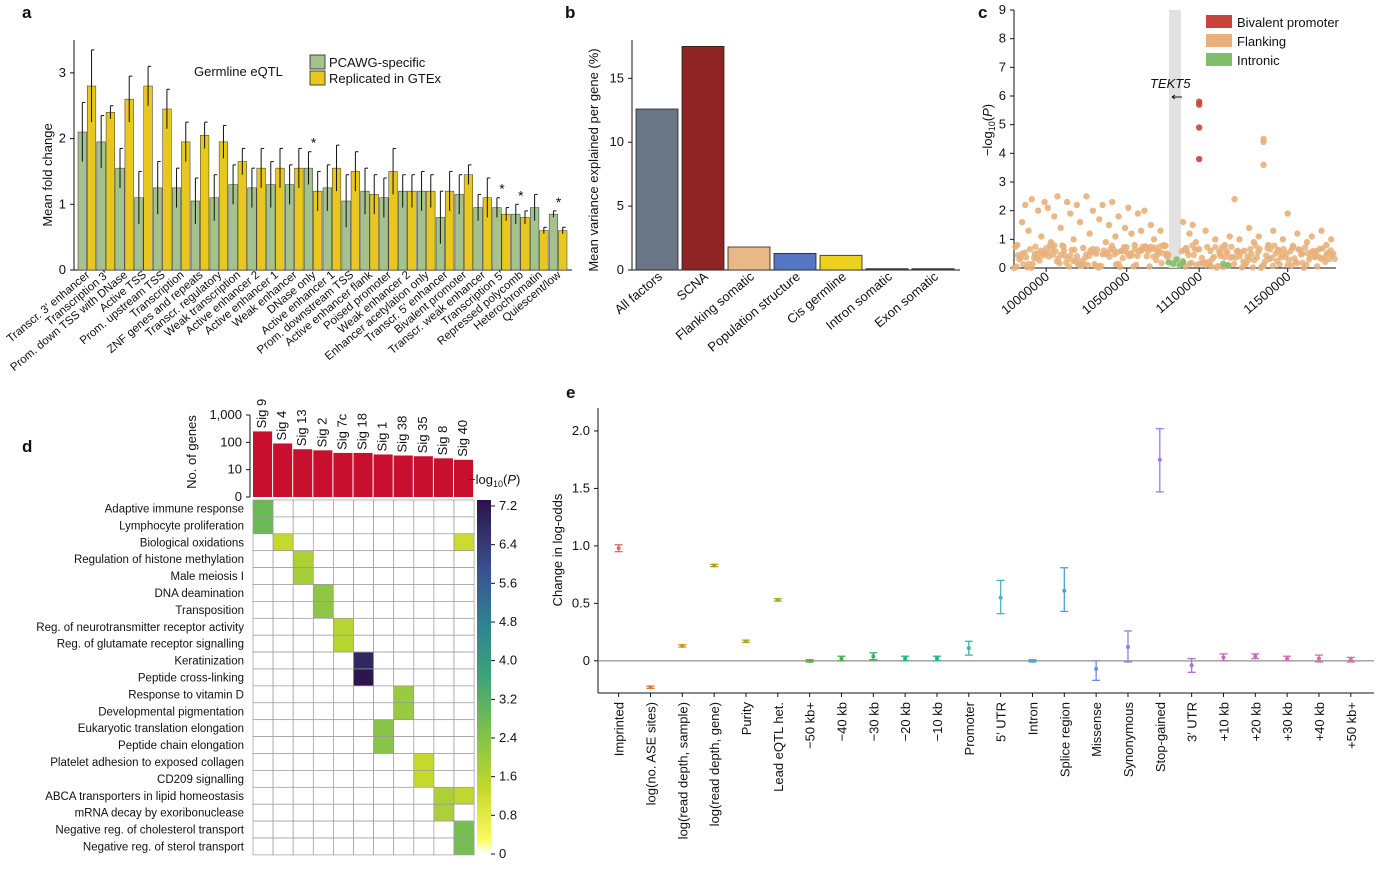 The image size is (1400, 887). I want to click on d-row-label: Peptide chain elongation, so click(181, 746).